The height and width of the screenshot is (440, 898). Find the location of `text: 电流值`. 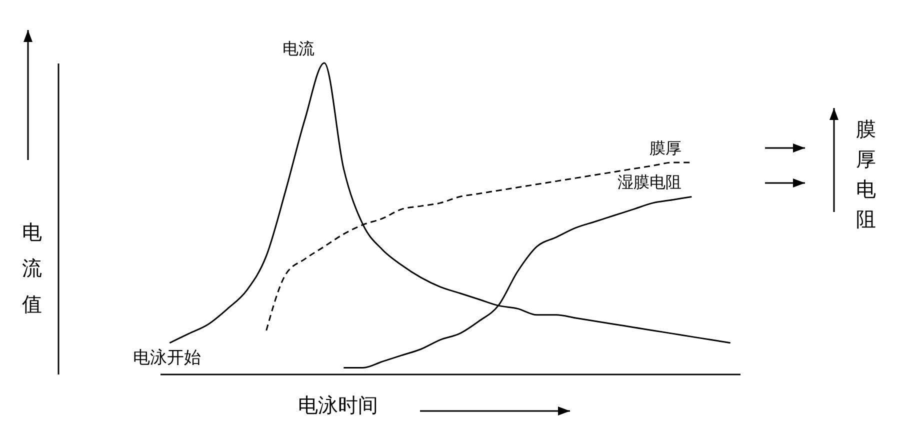

text: 电流值 is located at coordinates (32, 268).